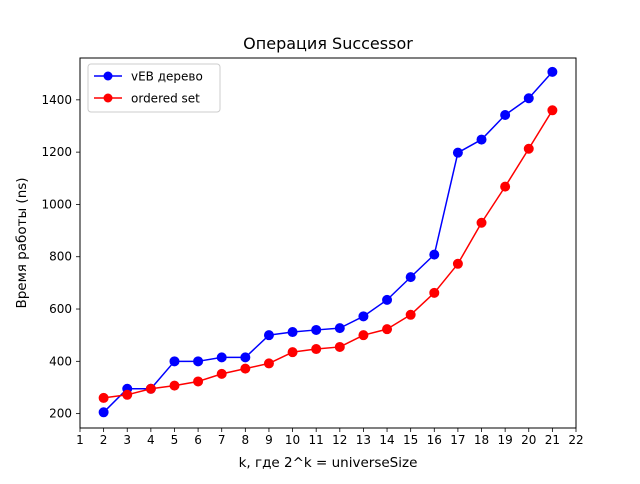 The width and height of the screenshot is (640, 484). I want to click on x-tick-label: 12, so click(339, 440).